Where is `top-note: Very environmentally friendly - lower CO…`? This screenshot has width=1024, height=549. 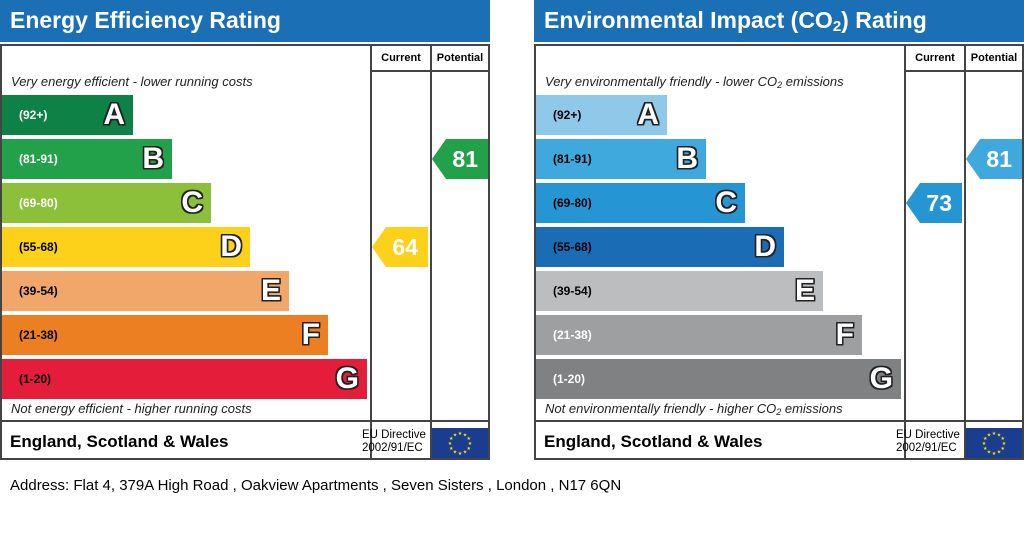 top-note: Very environmentally friendly - lower CO… is located at coordinates (694, 82).